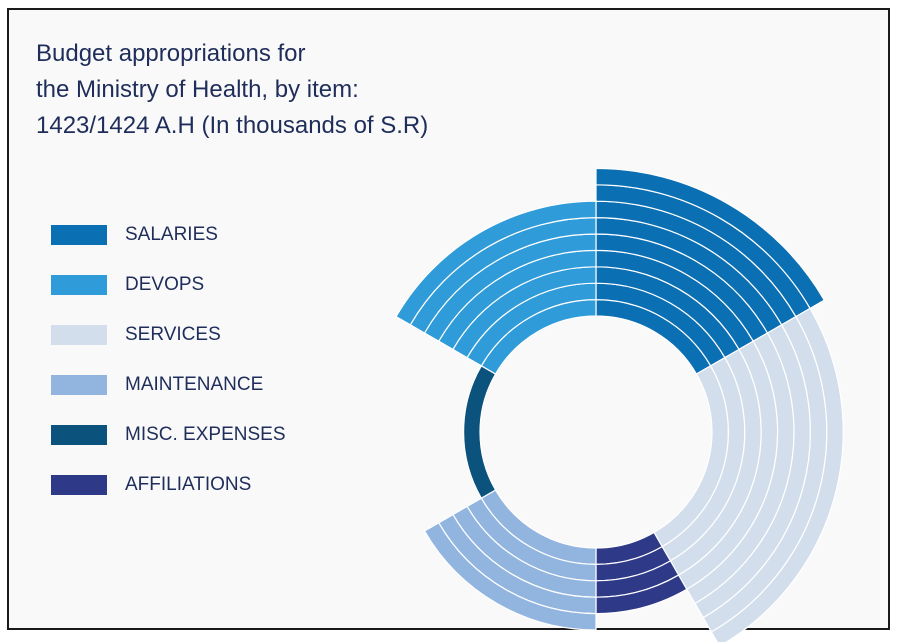  What do you see at coordinates (173, 334) in the screenshot?
I see `legend-label-services: SERVICES` at bounding box center [173, 334].